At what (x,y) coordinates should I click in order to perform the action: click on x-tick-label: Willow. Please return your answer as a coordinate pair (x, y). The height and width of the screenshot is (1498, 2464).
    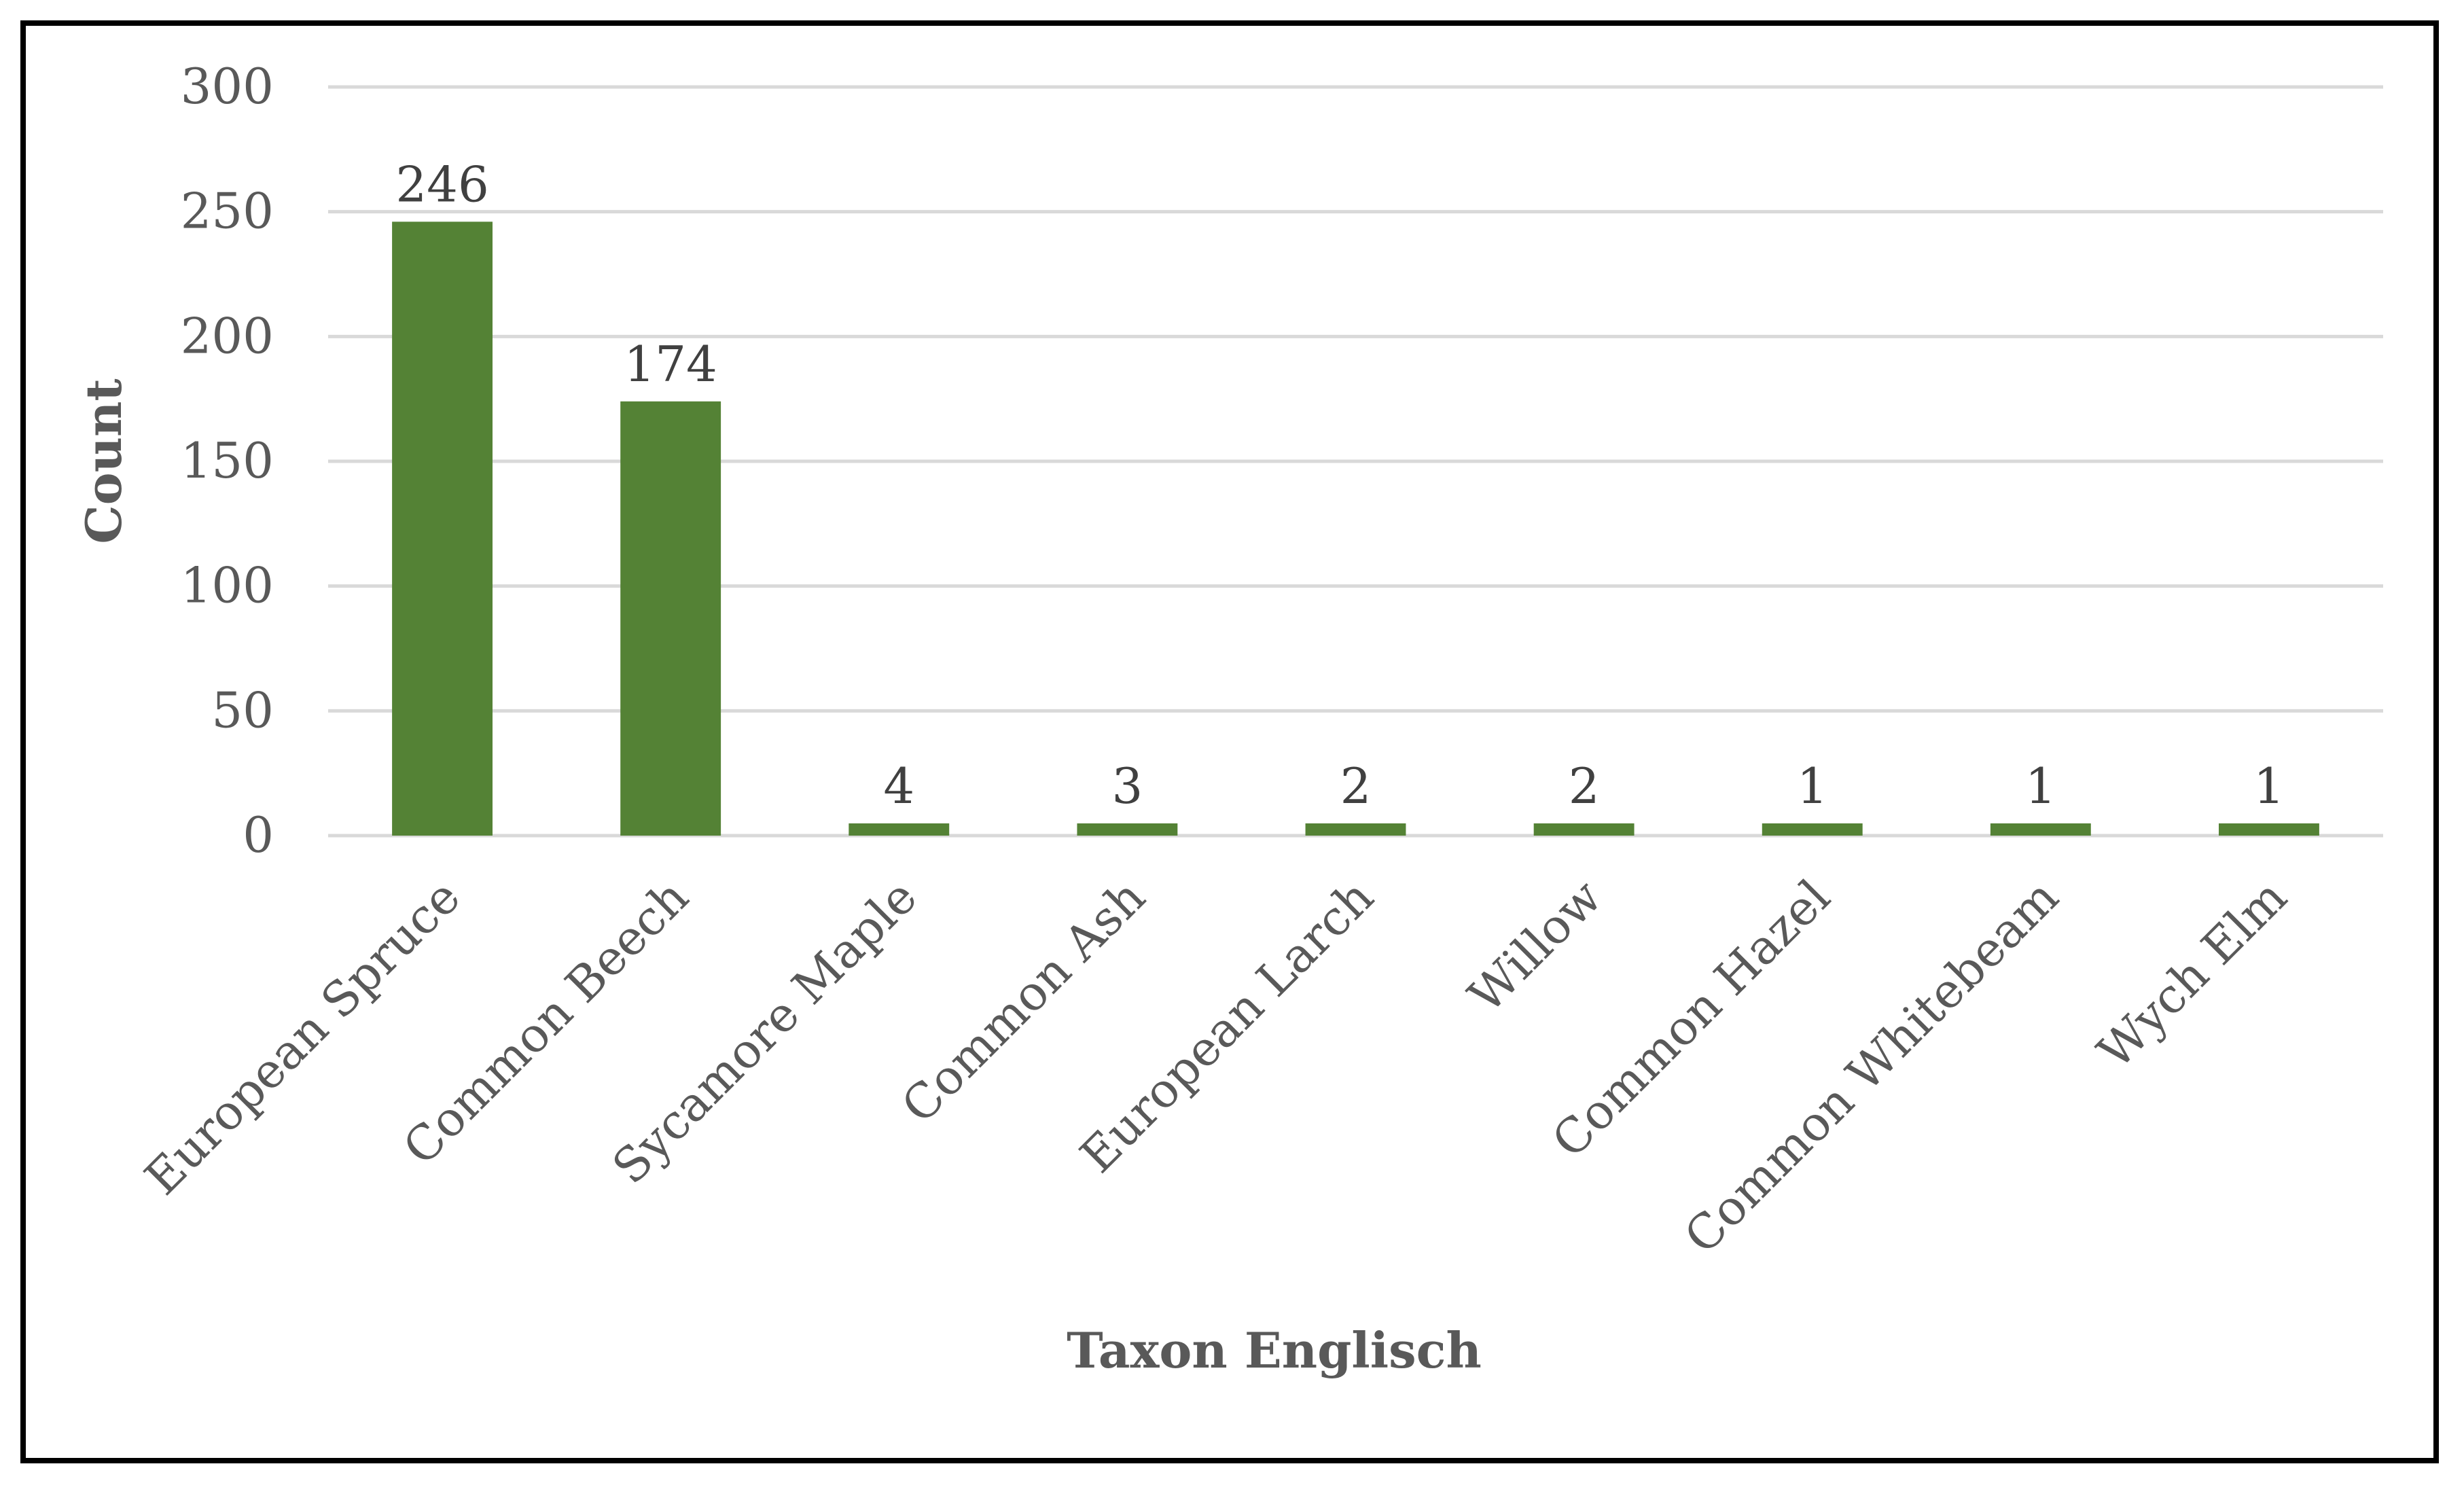
    Looking at the image, I should click on (1535, 947).